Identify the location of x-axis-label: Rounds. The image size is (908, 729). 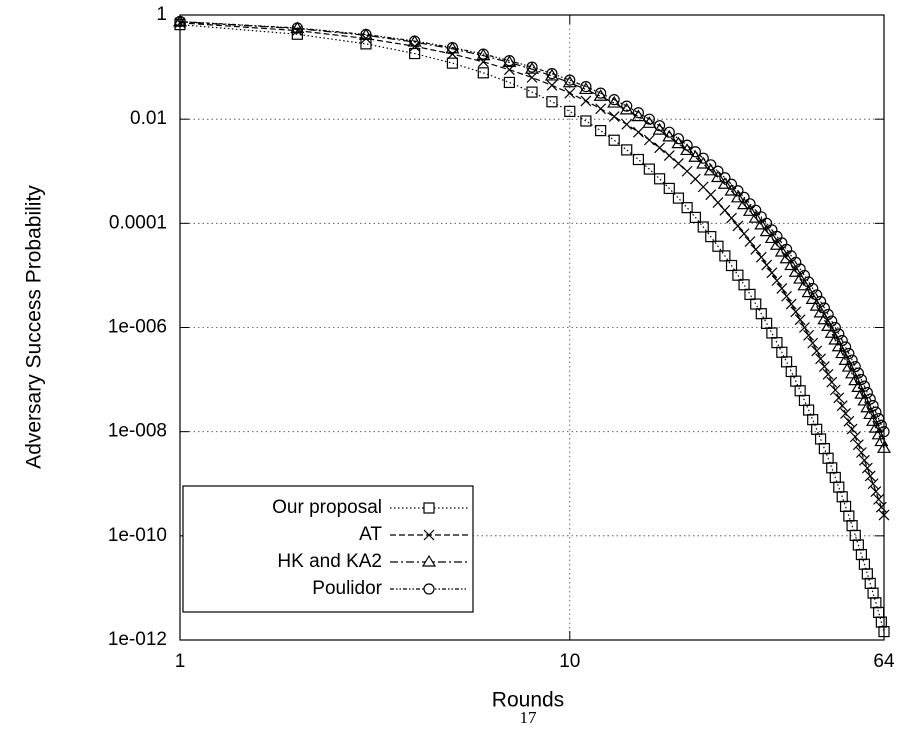
(528, 700).